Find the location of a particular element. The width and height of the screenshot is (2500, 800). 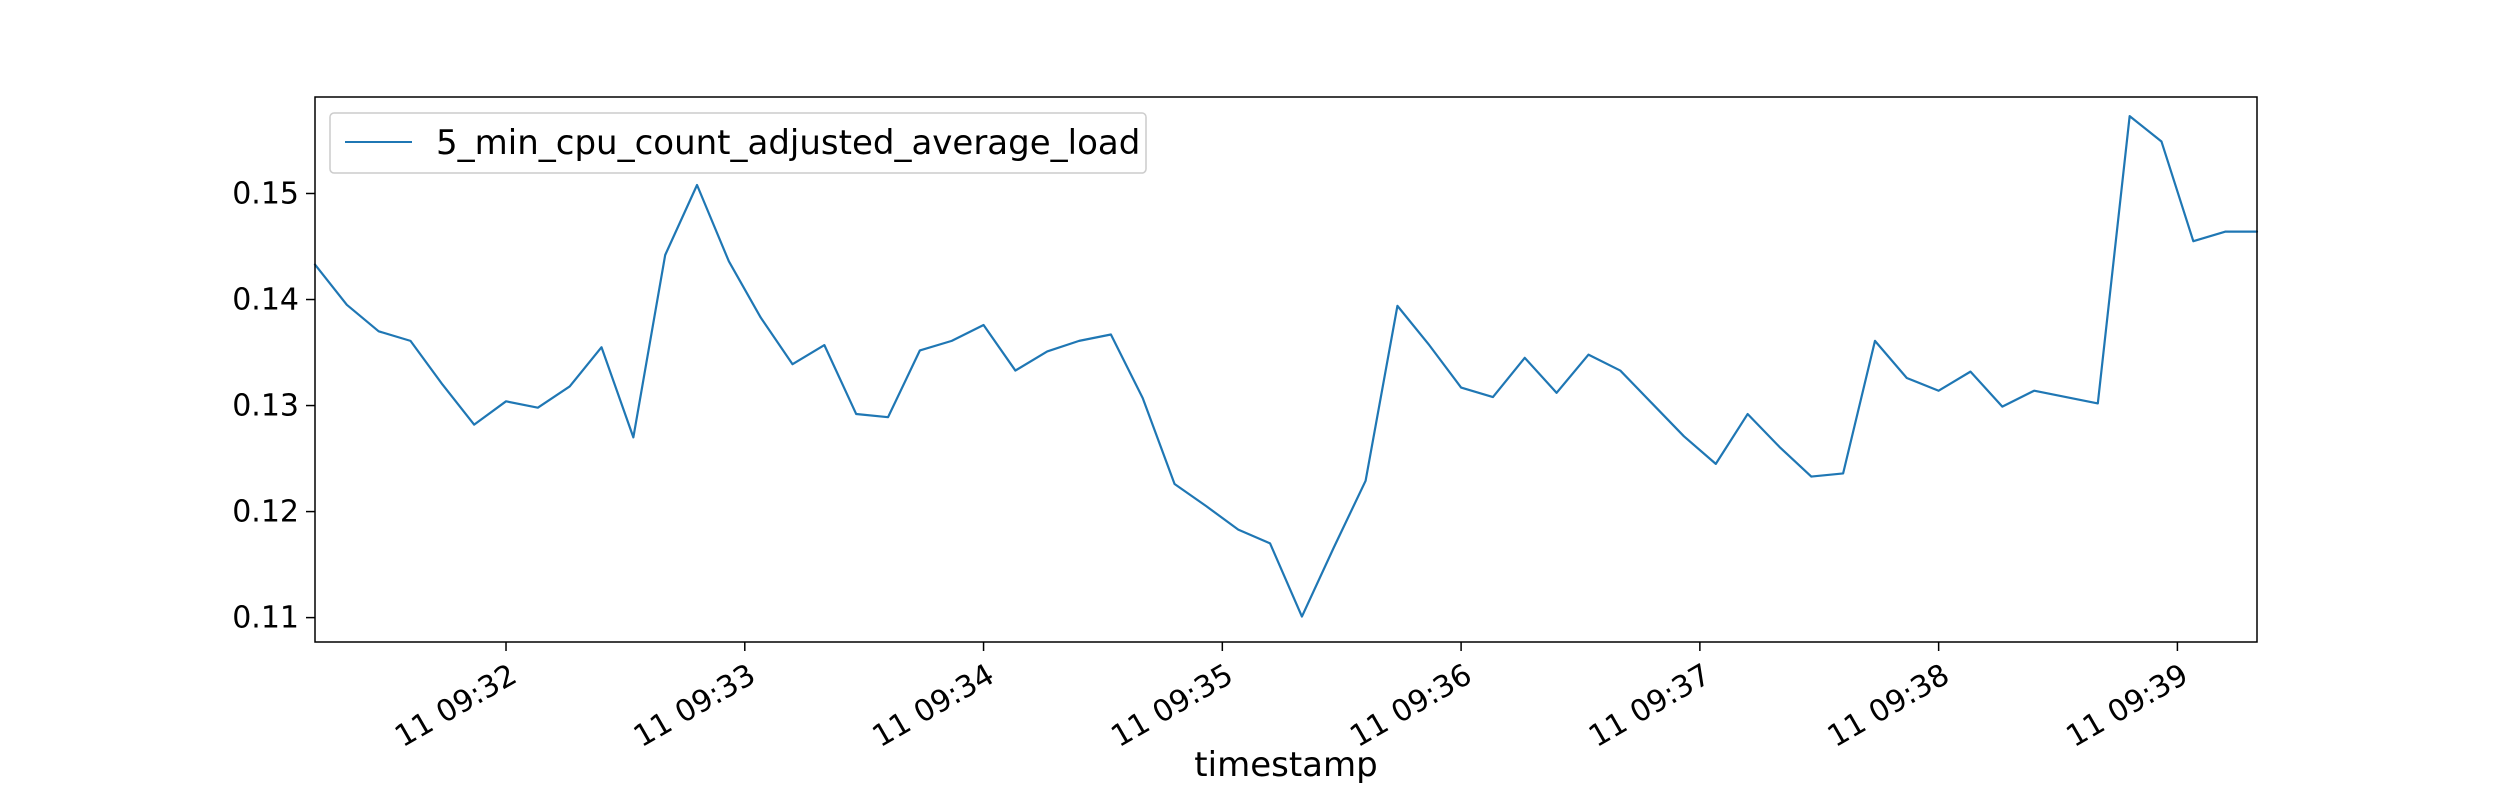

y-tick-label: 0.13 is located at coordinates (265, 406).